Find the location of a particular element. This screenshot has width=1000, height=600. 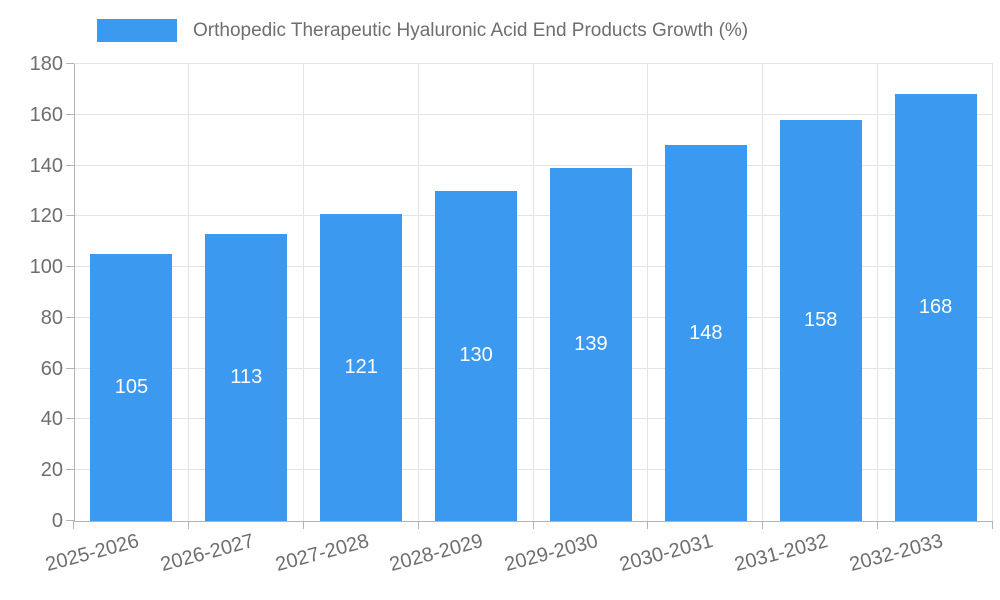

y-axis-tick-label: 80 is located at coordinates (51, 317).